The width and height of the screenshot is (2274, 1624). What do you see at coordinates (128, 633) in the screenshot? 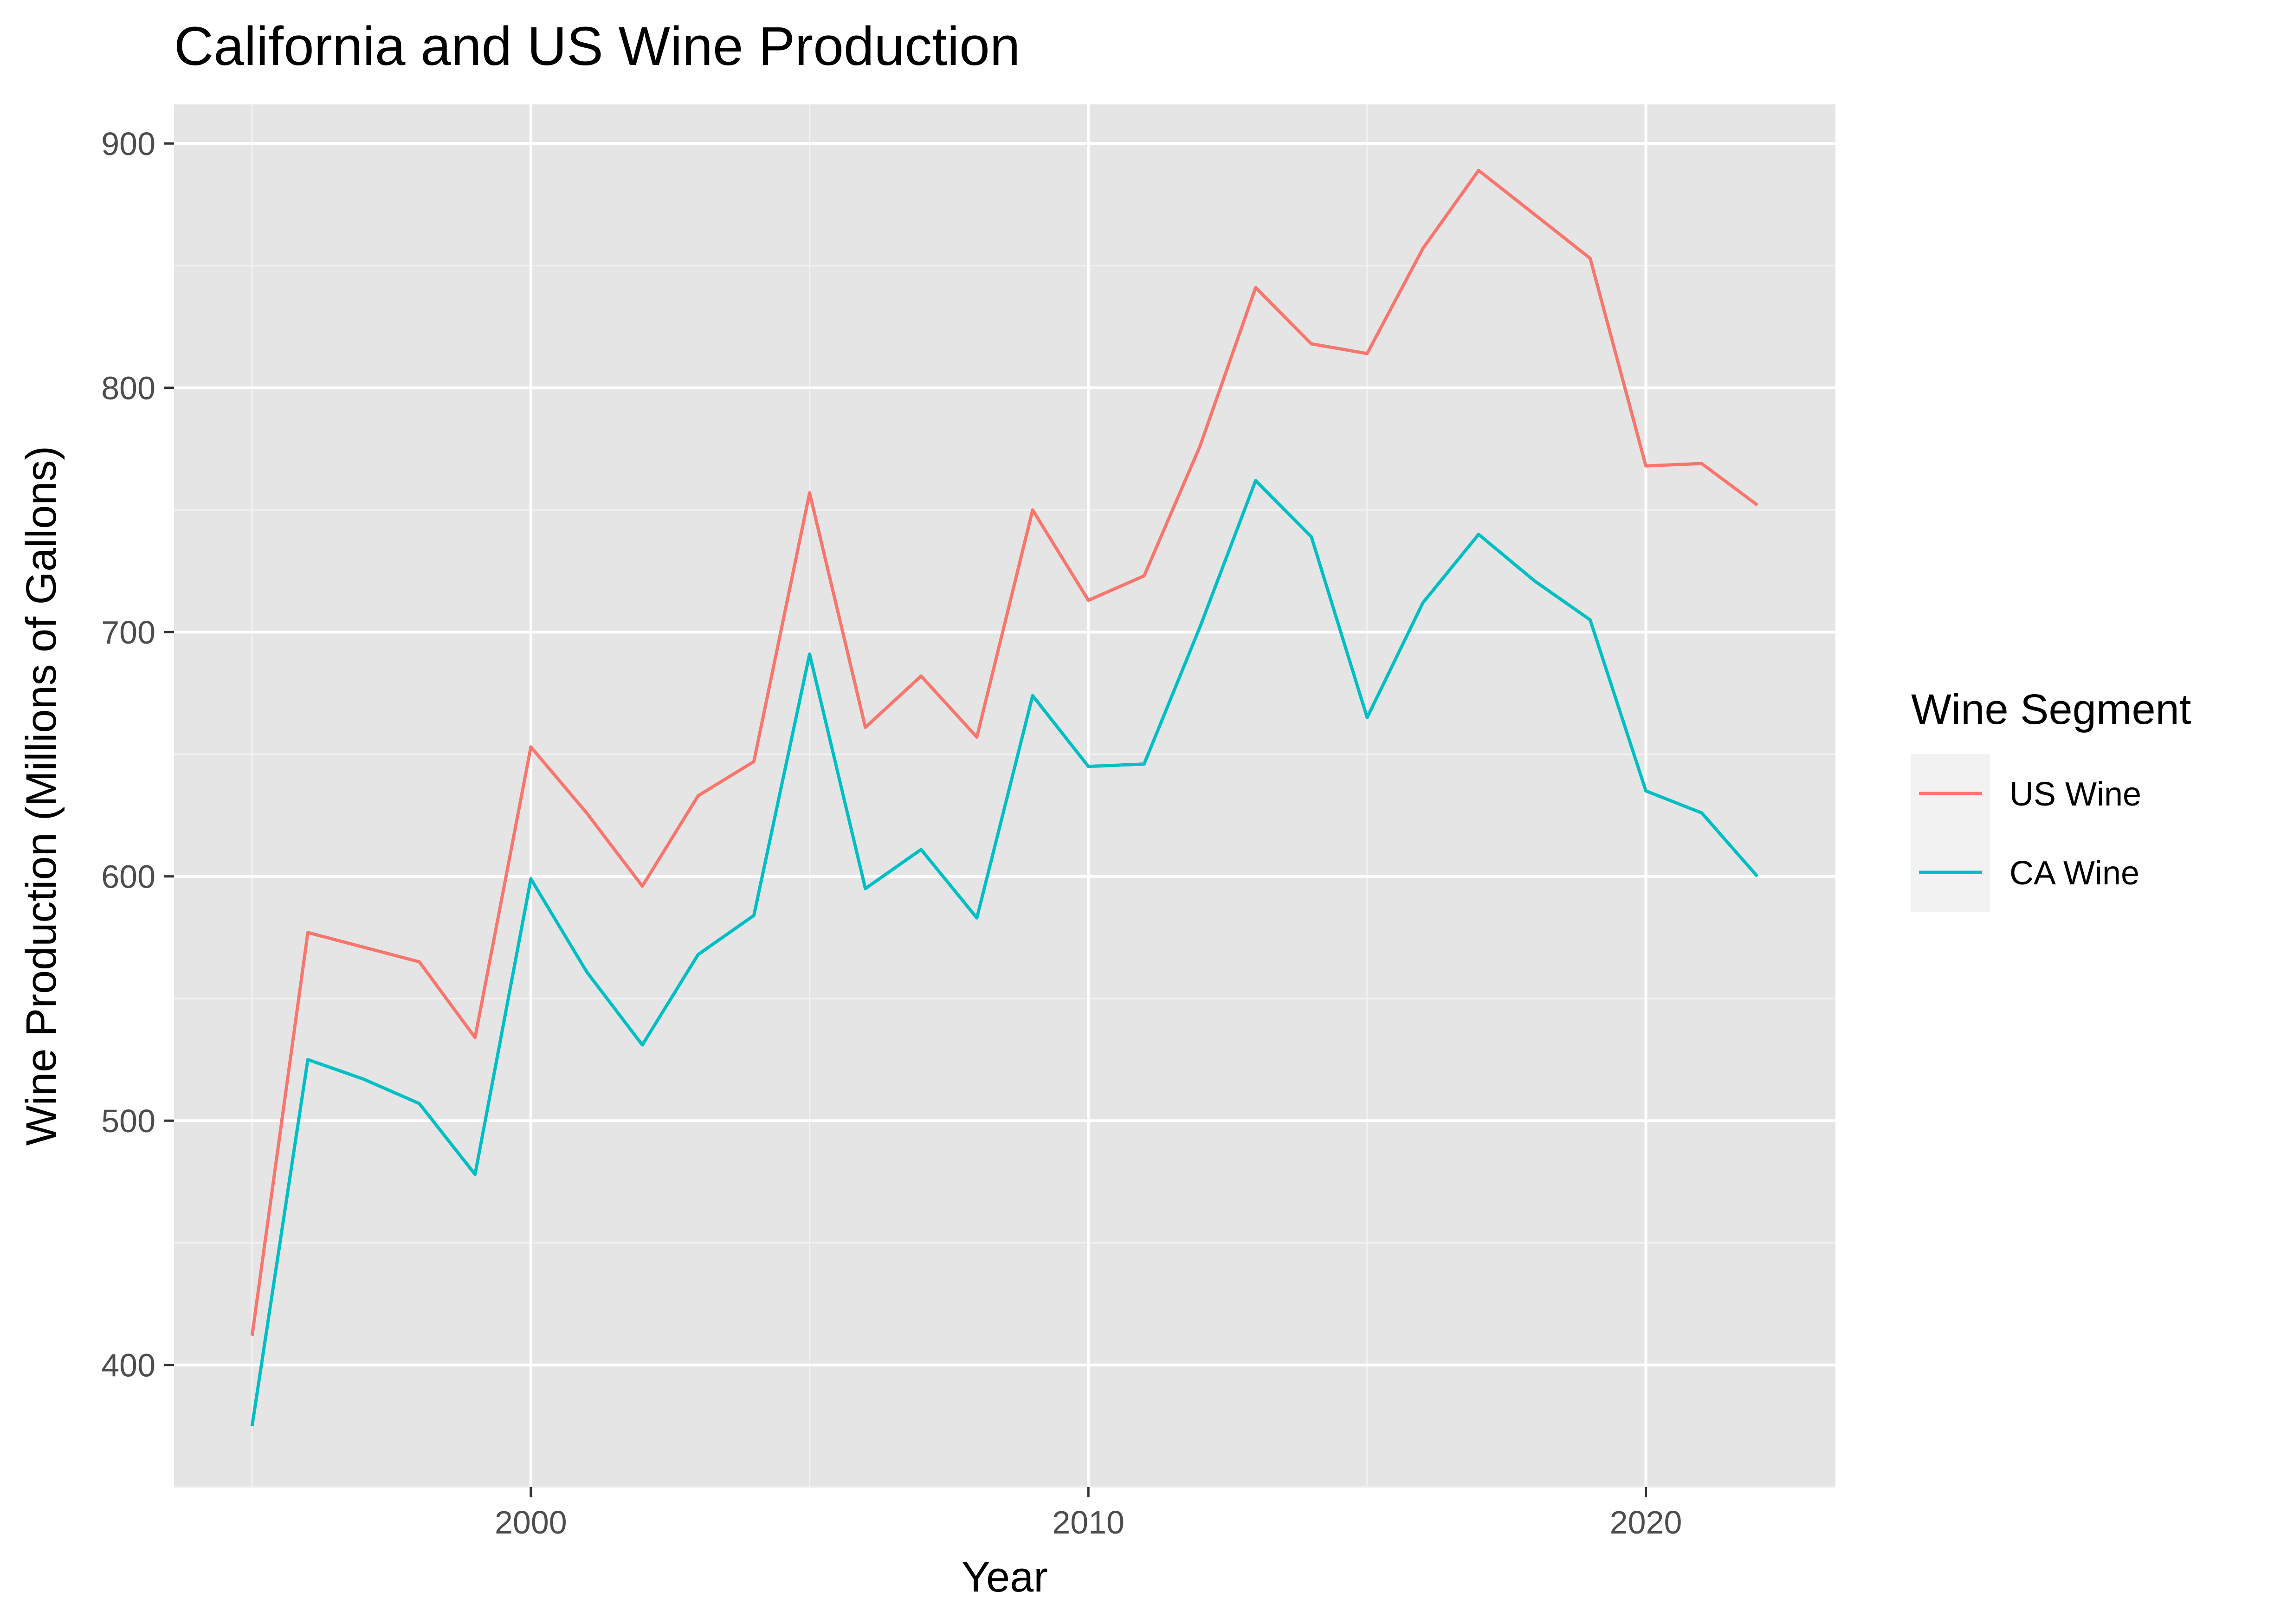
I see `y-tick-label: 700` at bounding box center [128, 633].